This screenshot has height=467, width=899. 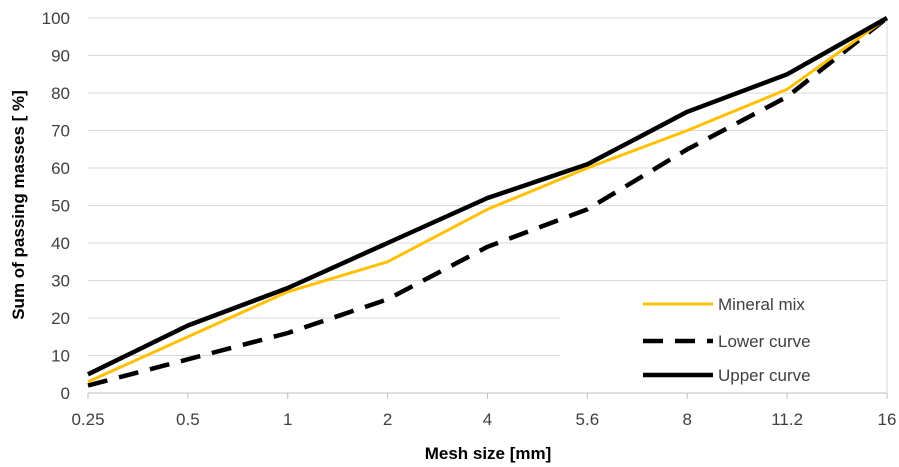 What do you see at coordinates (787, 419) in the screenshot?
I see `x-tick-label: 11.2` at bounding box center [787, 419].